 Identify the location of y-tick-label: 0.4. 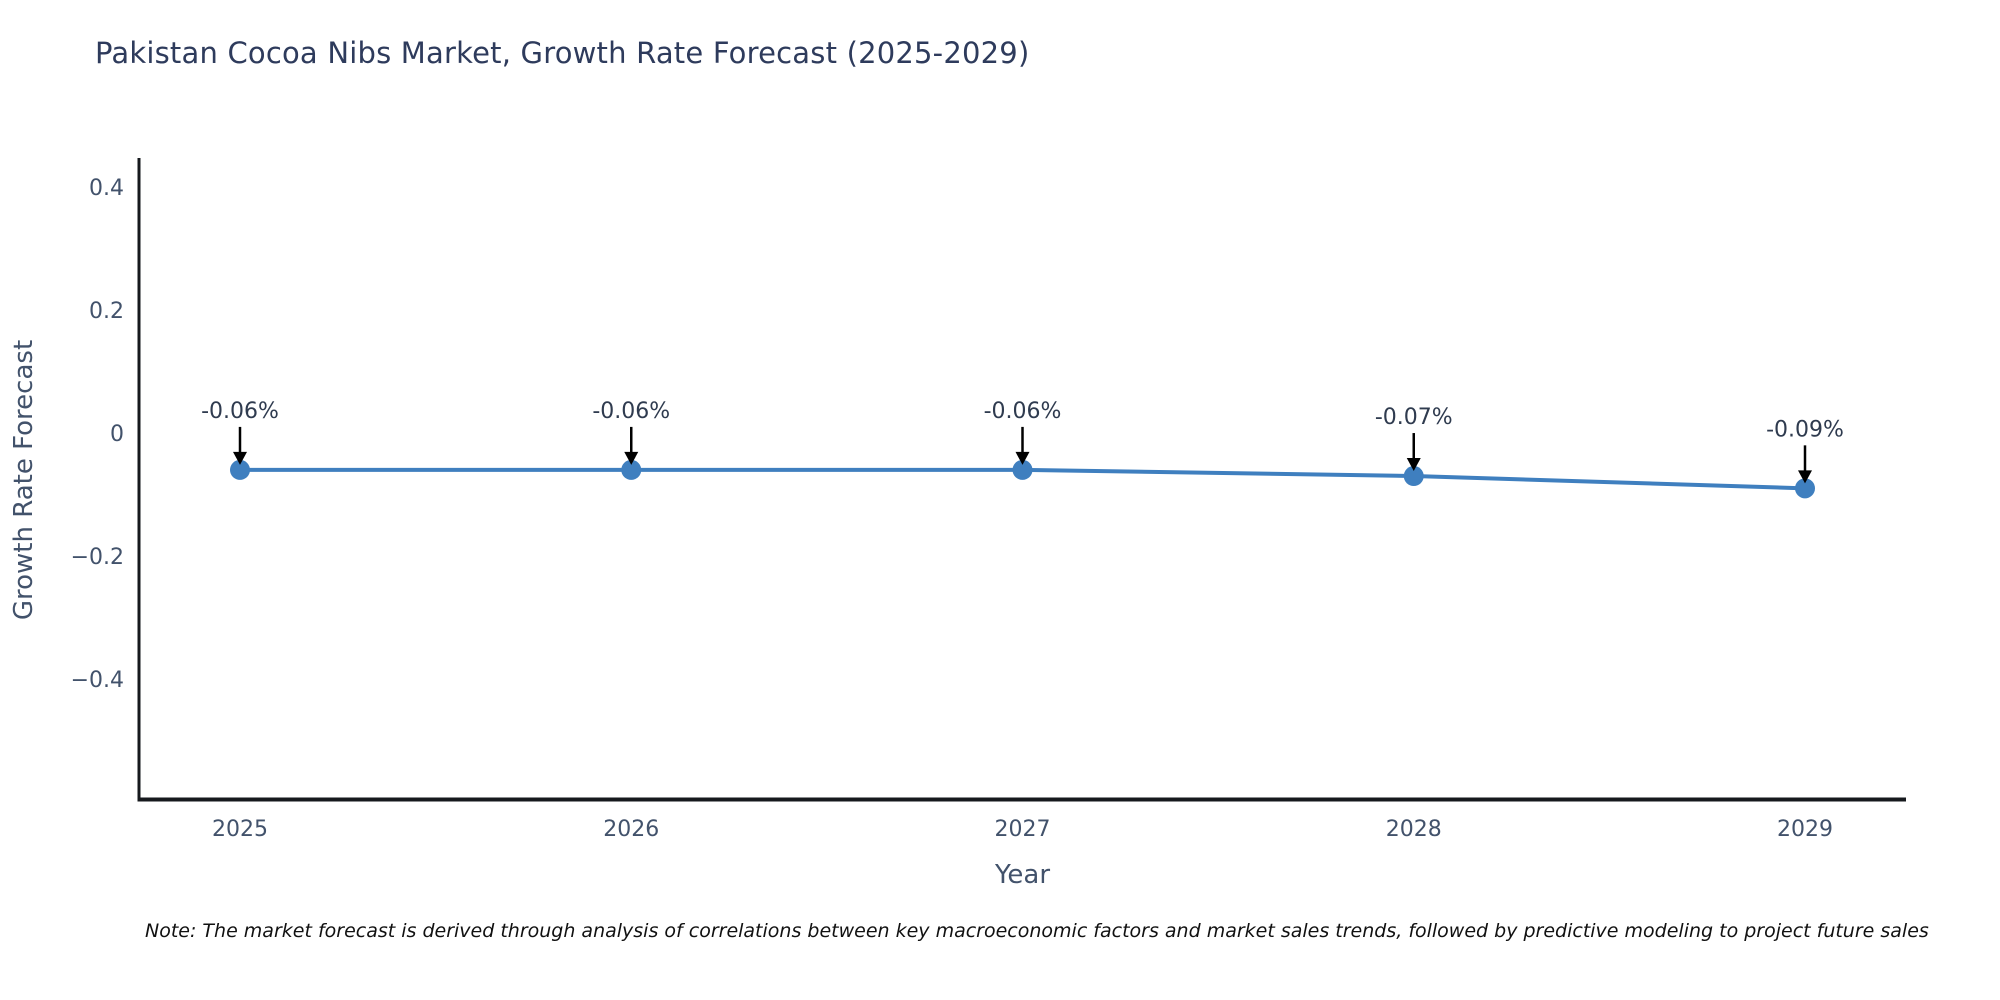
(106, 188).